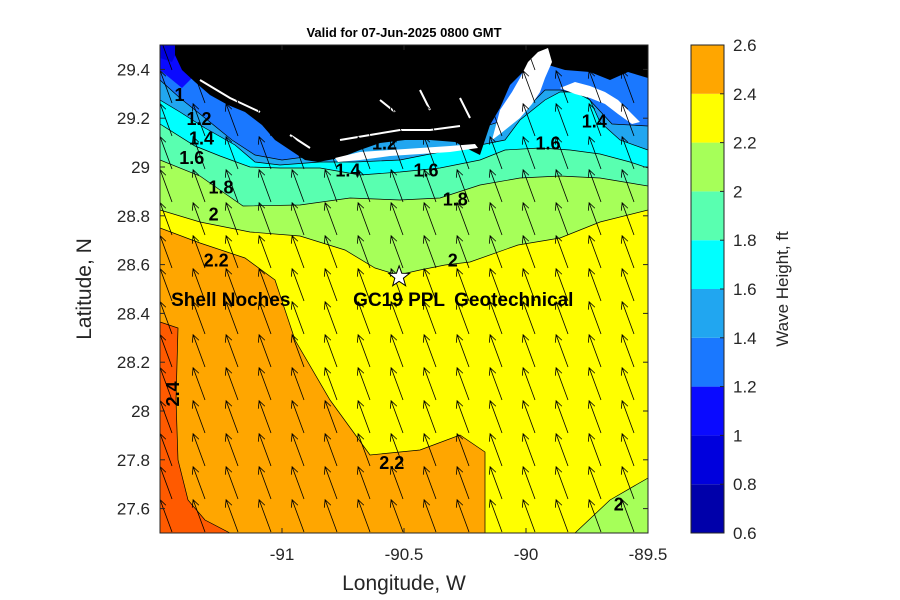 Image resolution: width=900 pixels, height=600 pixels. What do you see at coordinates (745, 533) in the screenshot?
I see `colorbar-tick-label: 0.6` at bounding box center [745, 533].